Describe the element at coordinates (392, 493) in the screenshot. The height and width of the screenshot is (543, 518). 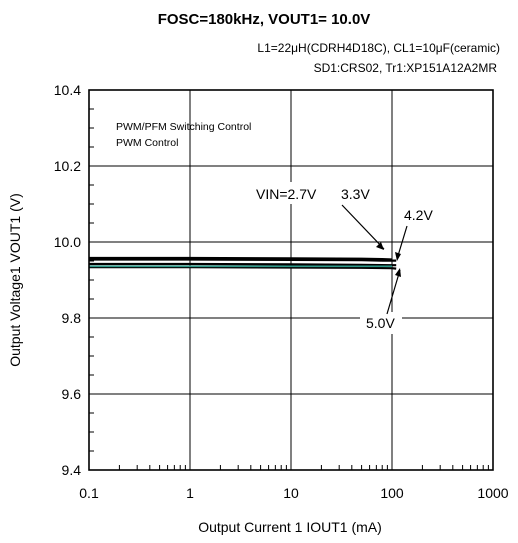
I see `x-tick-label: 100` at that location.